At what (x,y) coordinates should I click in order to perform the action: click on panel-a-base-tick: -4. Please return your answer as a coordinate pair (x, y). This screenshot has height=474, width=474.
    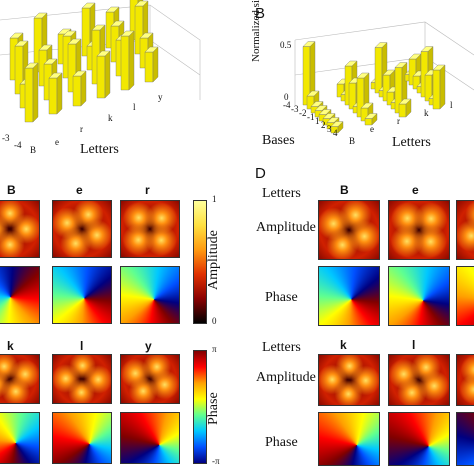
    Looking at the image, I should click on (18, 145).